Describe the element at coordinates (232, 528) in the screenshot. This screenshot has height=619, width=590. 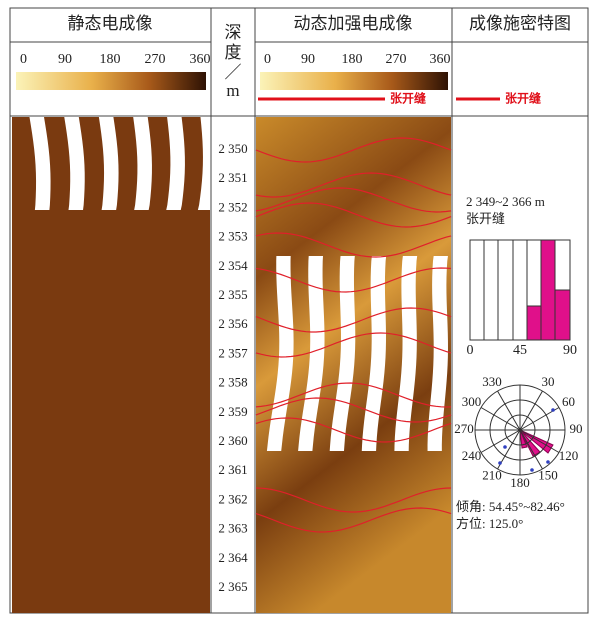
I see `depth-label: 2 363` at that location.